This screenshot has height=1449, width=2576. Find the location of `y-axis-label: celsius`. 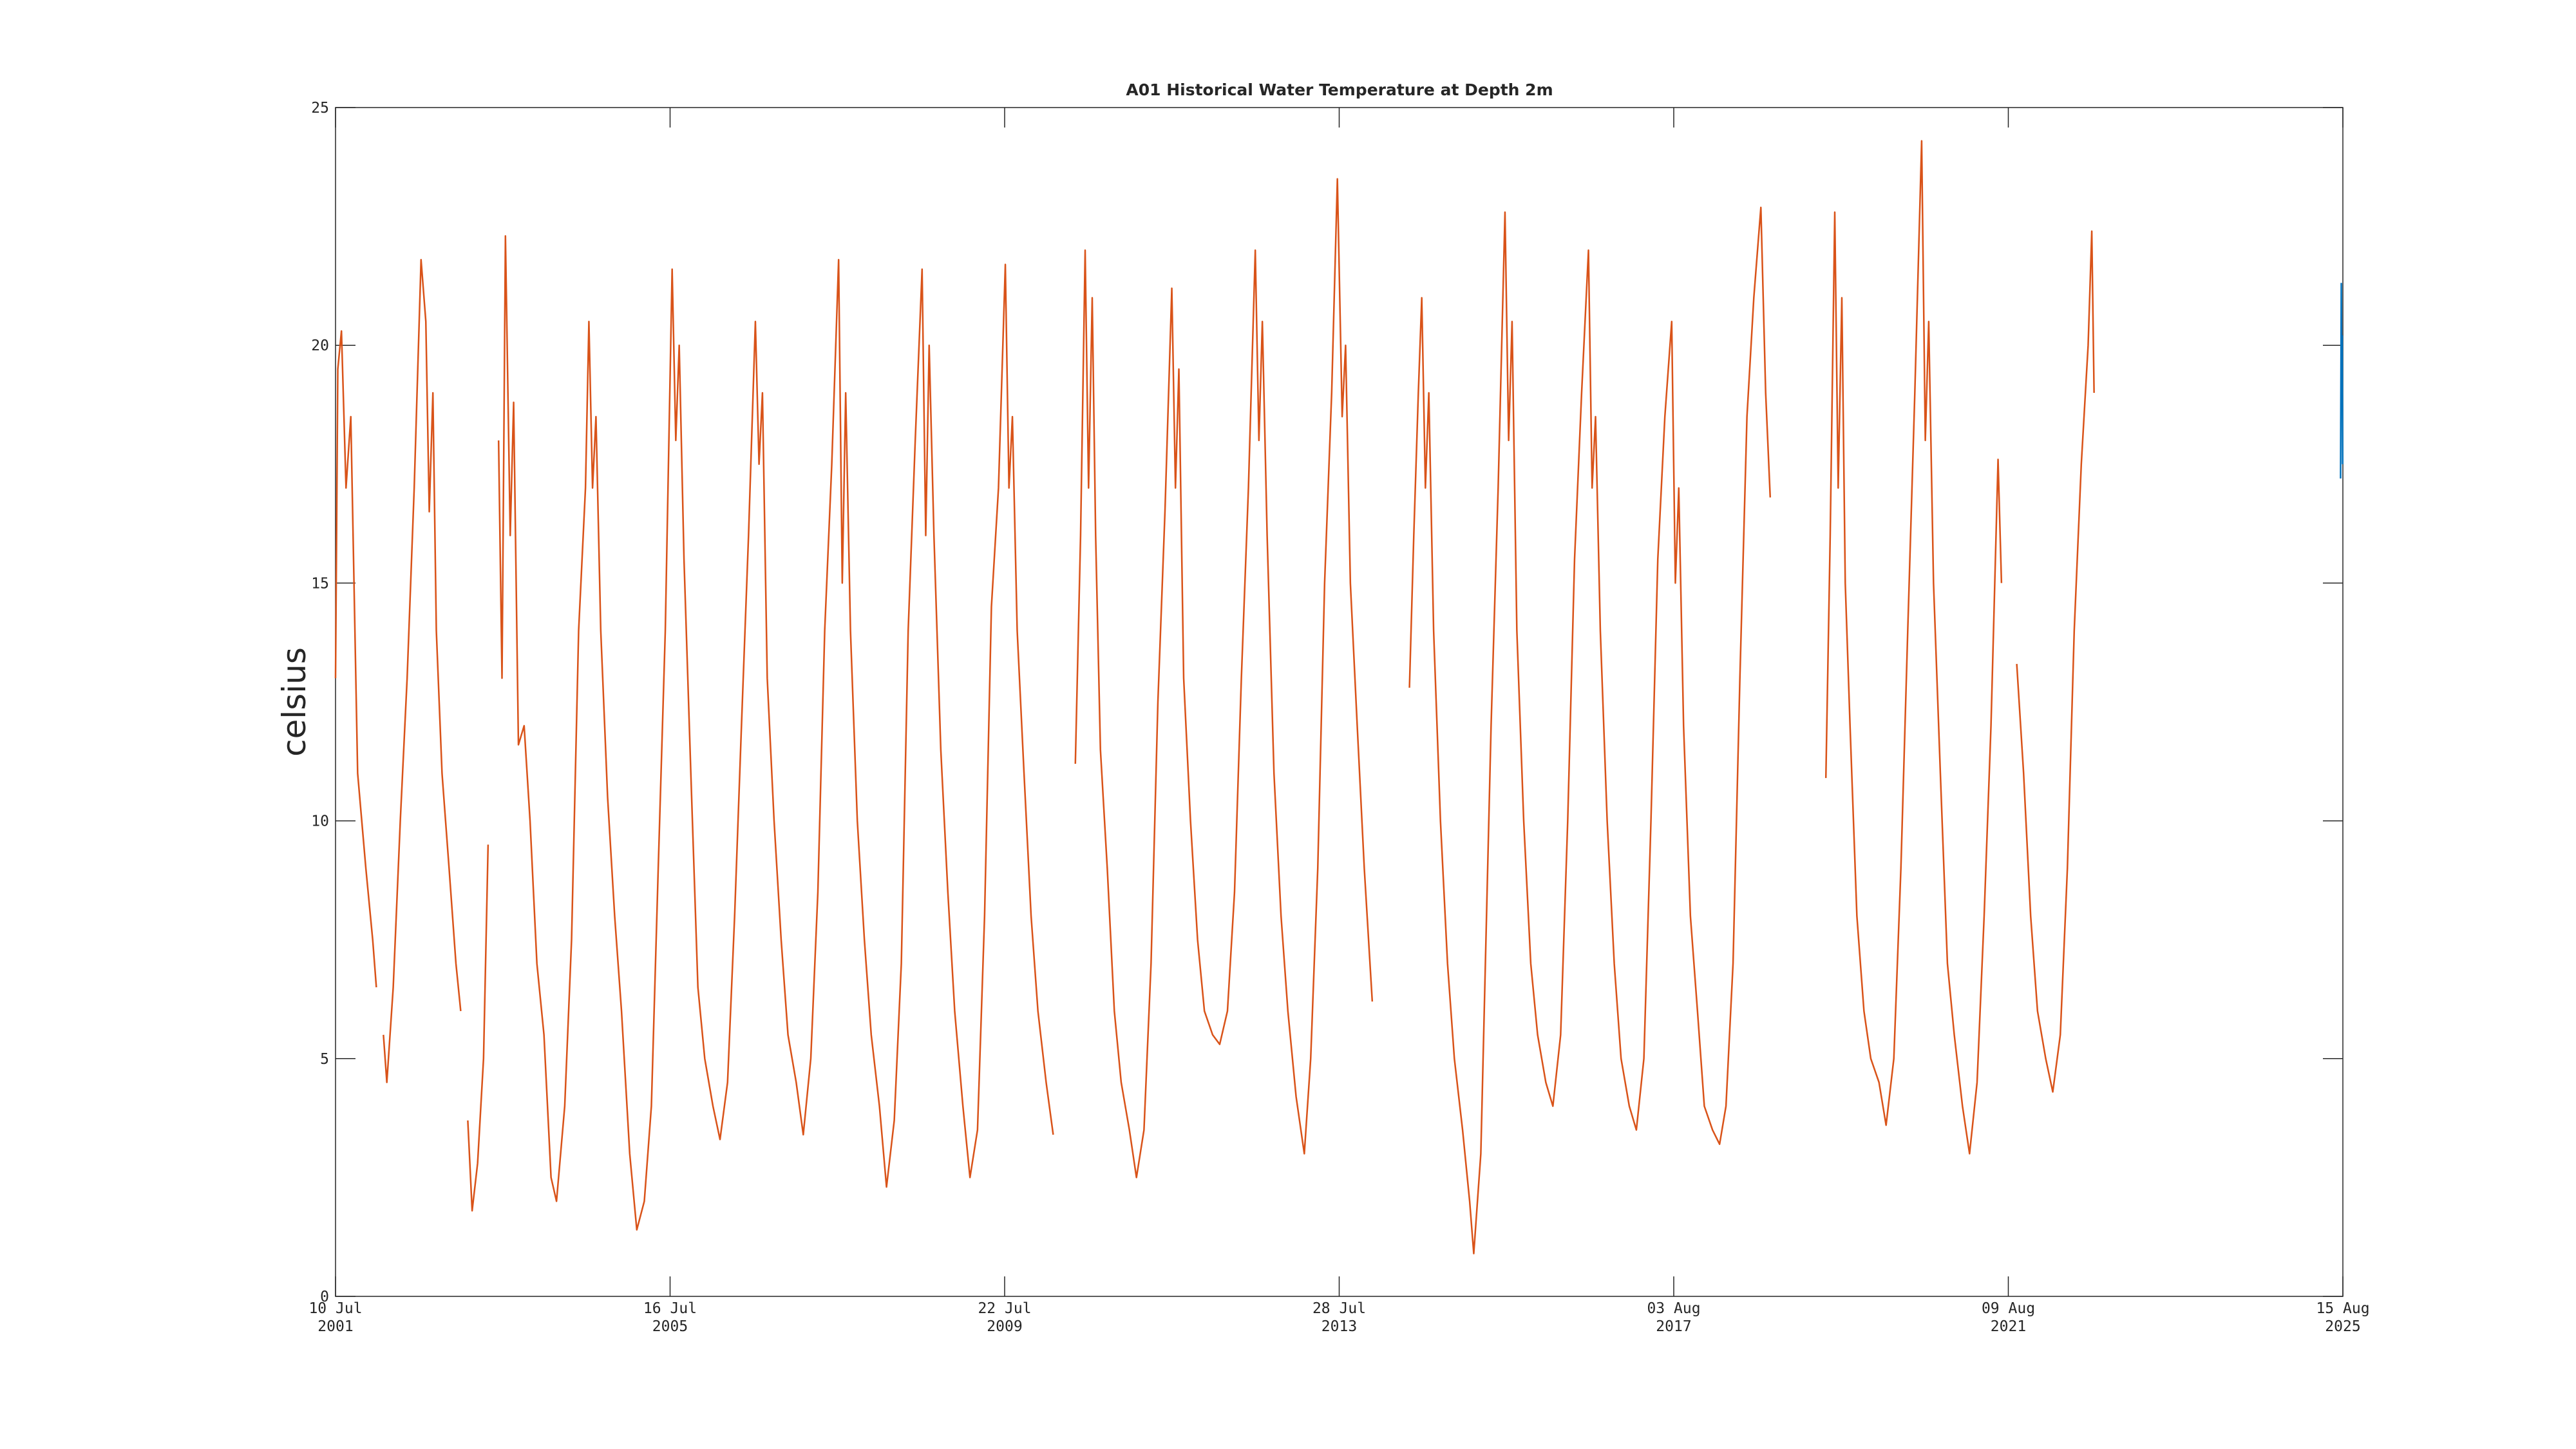

y-axis-label: celsius is located at coordinates (294, 702).